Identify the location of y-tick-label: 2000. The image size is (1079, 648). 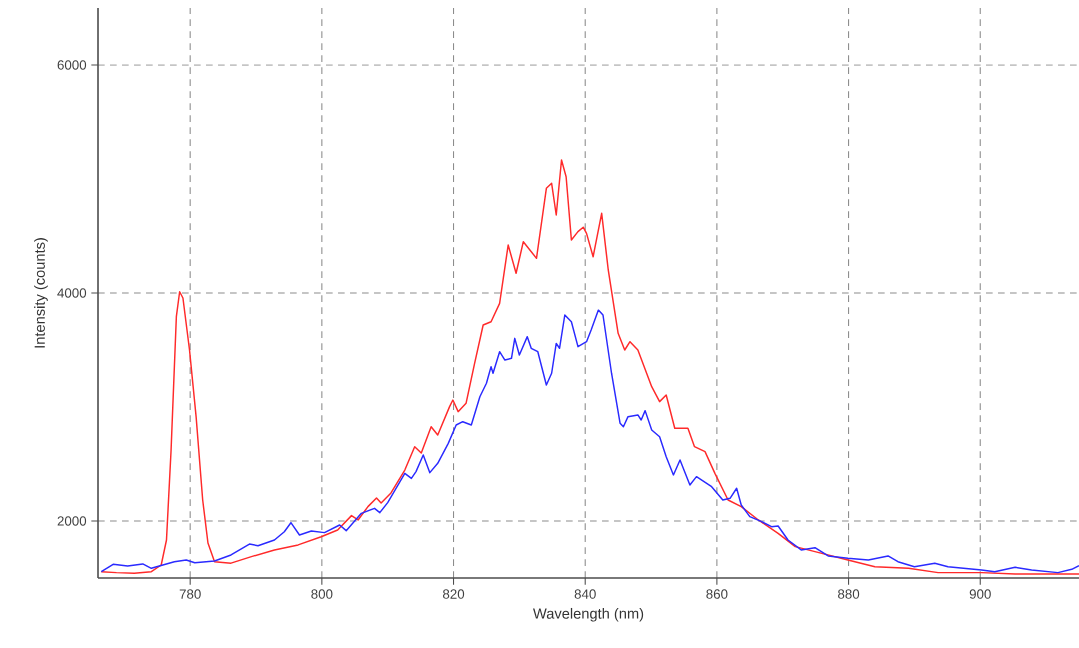
(72, 521).